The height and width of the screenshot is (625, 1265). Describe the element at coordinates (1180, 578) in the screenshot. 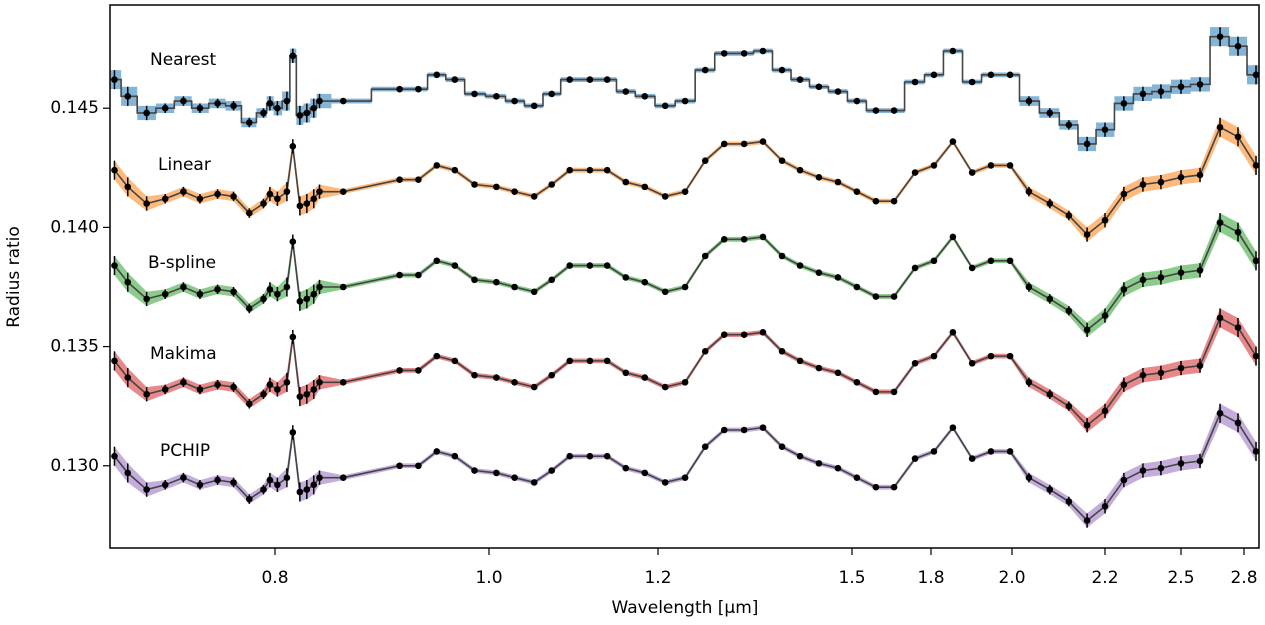

I see `x-tick-label: 2.5` at that location.